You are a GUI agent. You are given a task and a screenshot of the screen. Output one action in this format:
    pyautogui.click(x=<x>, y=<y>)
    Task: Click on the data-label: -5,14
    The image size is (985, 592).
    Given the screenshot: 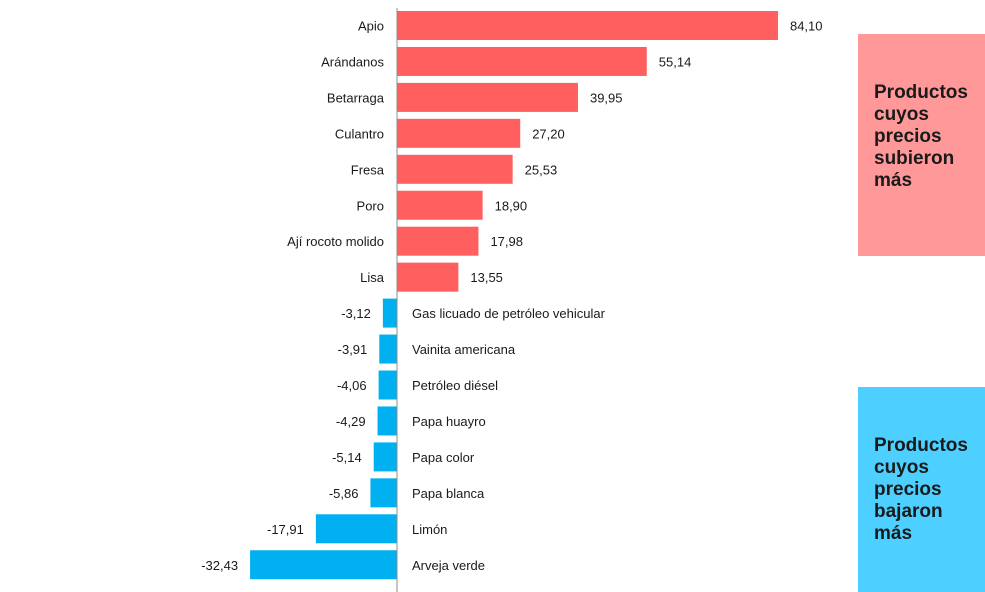 What is the action you would take?
    pyautogui.click(x=347, y=457)
    